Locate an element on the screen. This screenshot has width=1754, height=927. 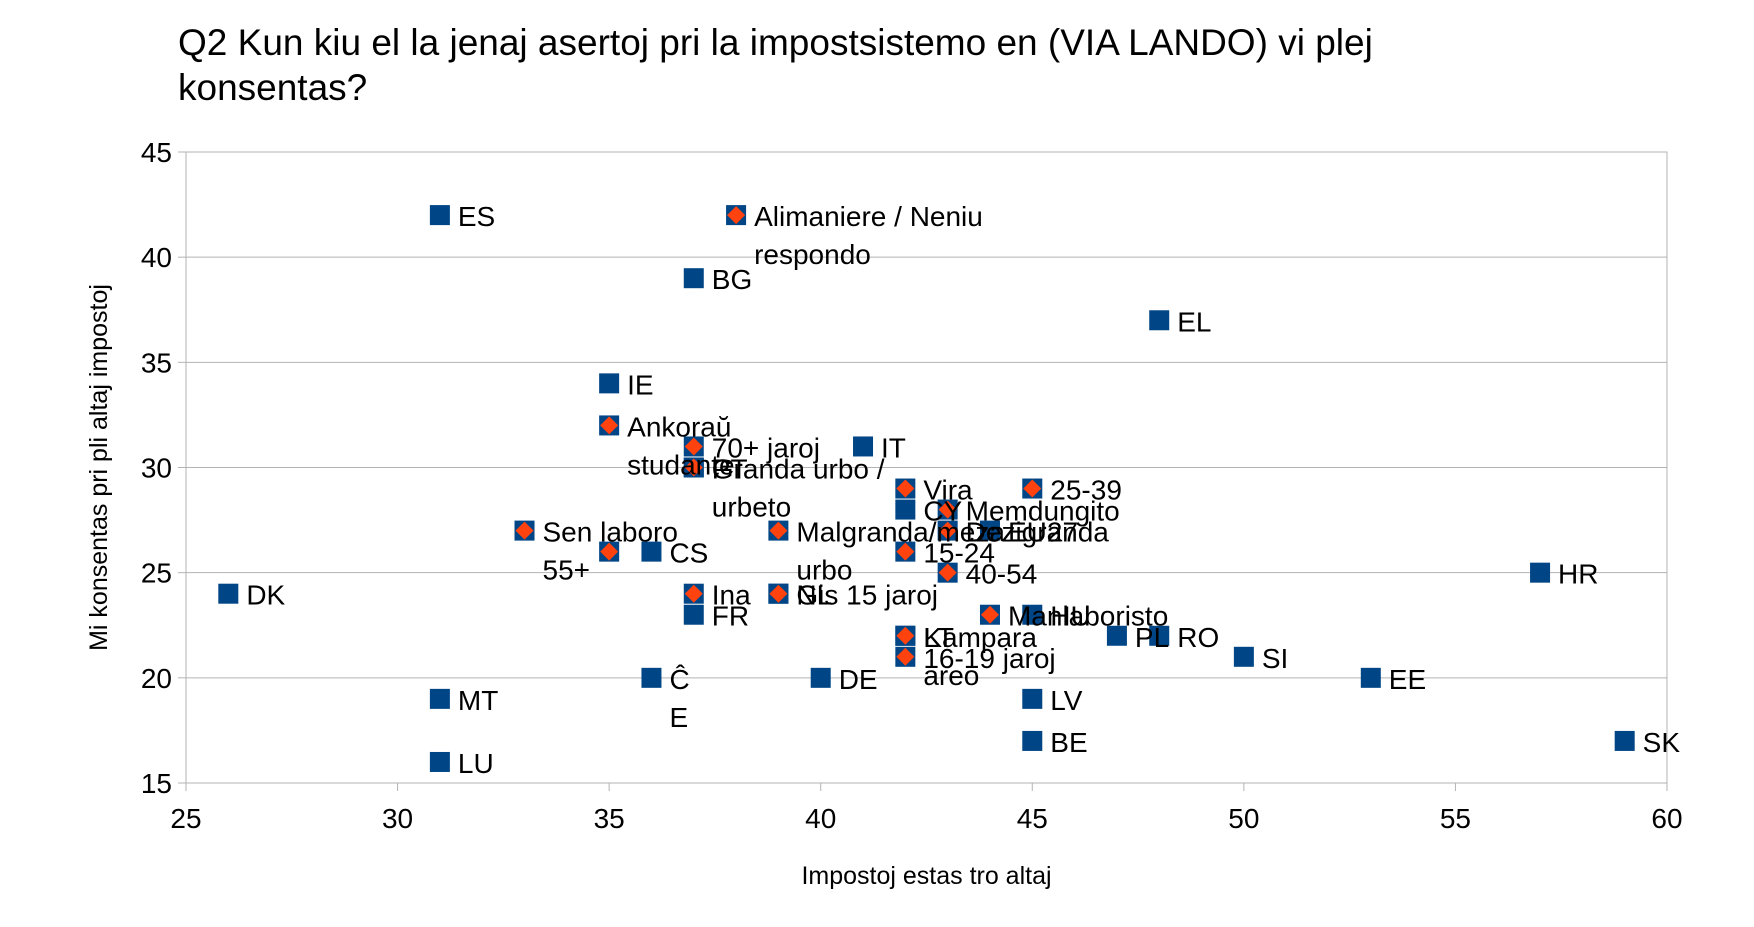
point-label: PL is located at coordinates (1152, 637).